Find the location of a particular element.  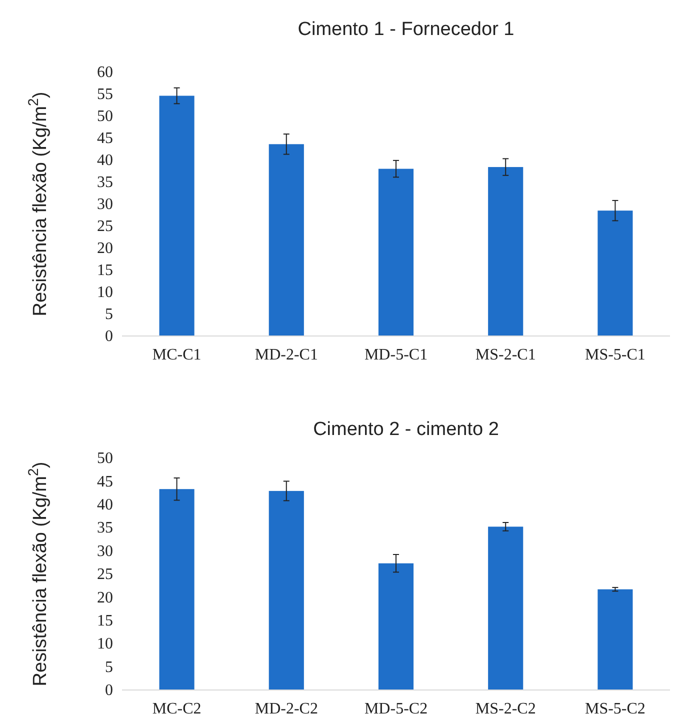

y-tick-label: 55 is located at coordinates (105, 95).